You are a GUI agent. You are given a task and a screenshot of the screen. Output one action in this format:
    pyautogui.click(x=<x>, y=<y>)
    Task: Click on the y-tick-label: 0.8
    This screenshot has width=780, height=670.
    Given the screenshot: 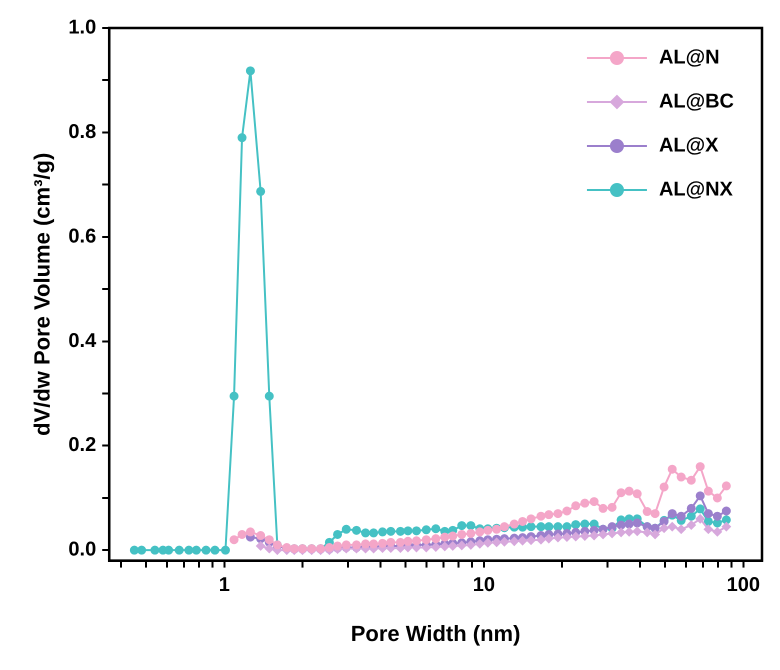 What is the action you would take?
    pyautogui.click(x=82, y=131)
    